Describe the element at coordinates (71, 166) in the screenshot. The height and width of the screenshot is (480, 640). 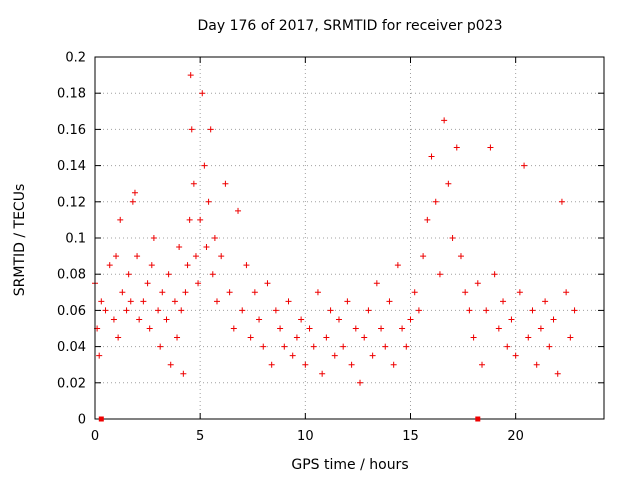
I see `y-tick-label: 0.14` at that location.